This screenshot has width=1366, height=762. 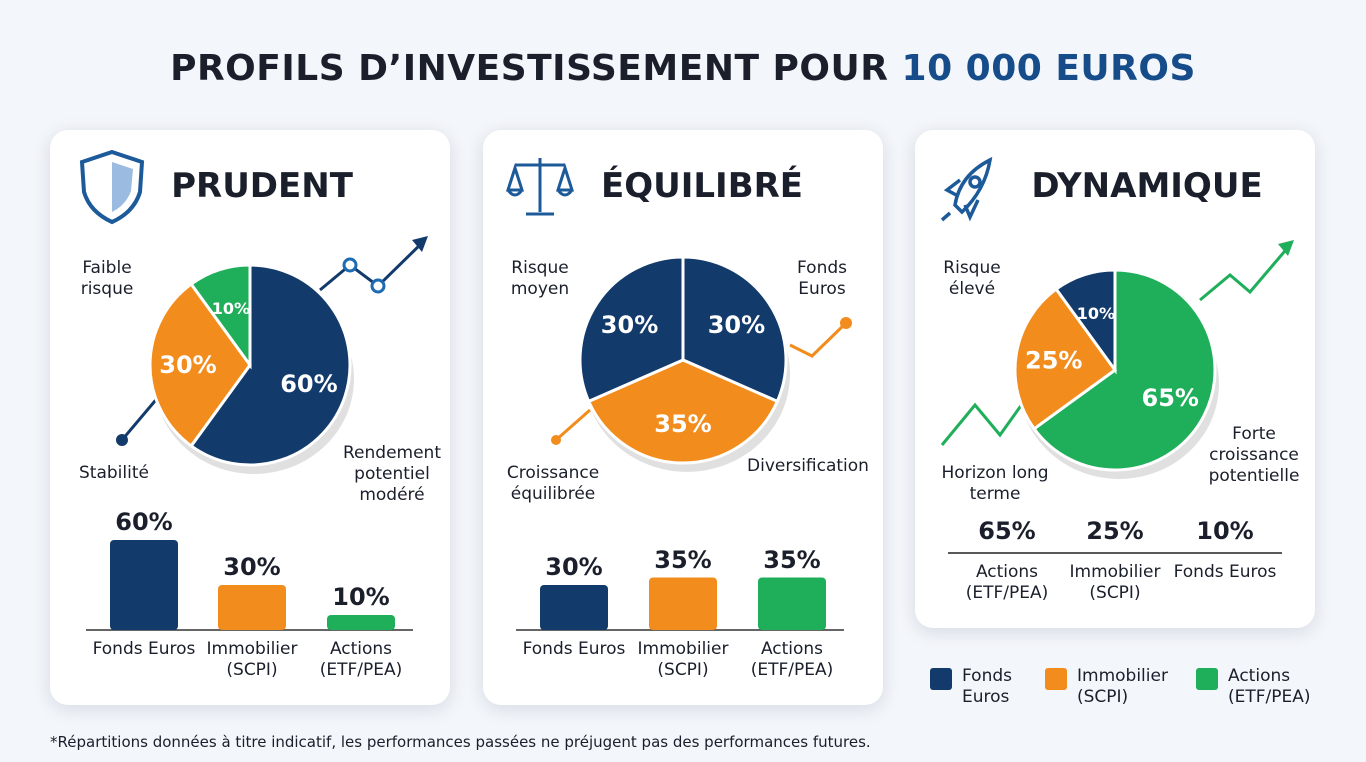 I want to click on title-text: PROFILS D’INVESTISSEMENT POUR, so click(x=529, y=68).